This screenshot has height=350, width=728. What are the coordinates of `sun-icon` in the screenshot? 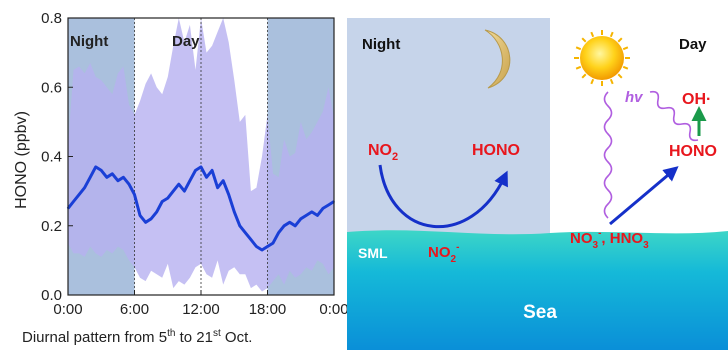 It's located at (602, 58).